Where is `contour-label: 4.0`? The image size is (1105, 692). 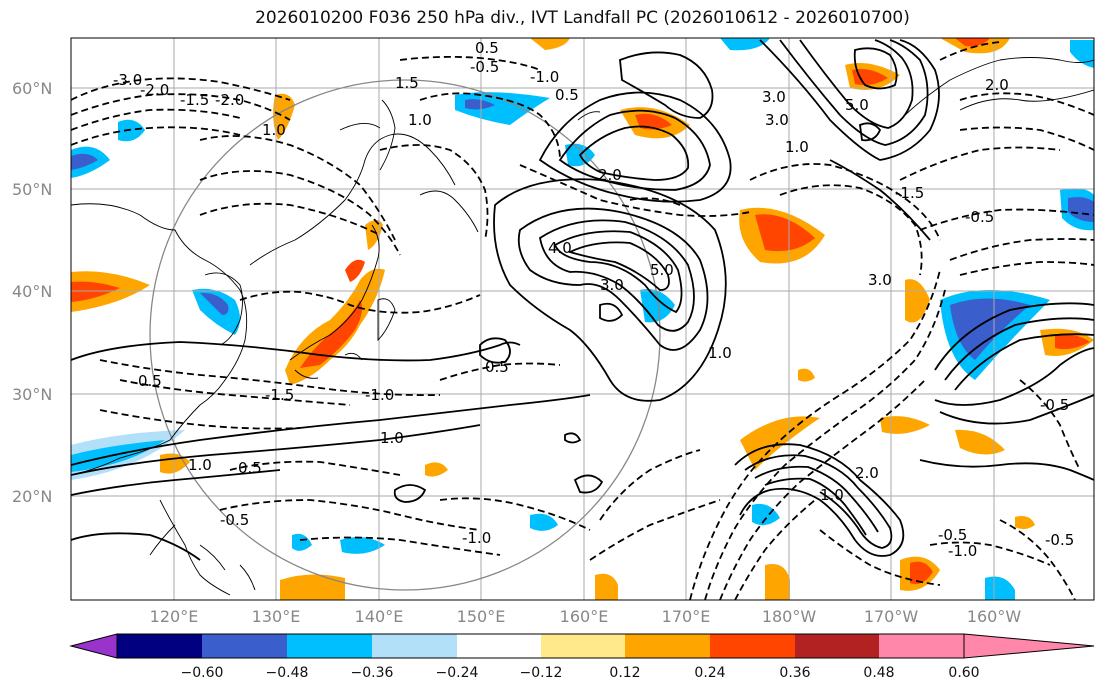
contour-label: 4.0 is located at coordinates (560, 248).